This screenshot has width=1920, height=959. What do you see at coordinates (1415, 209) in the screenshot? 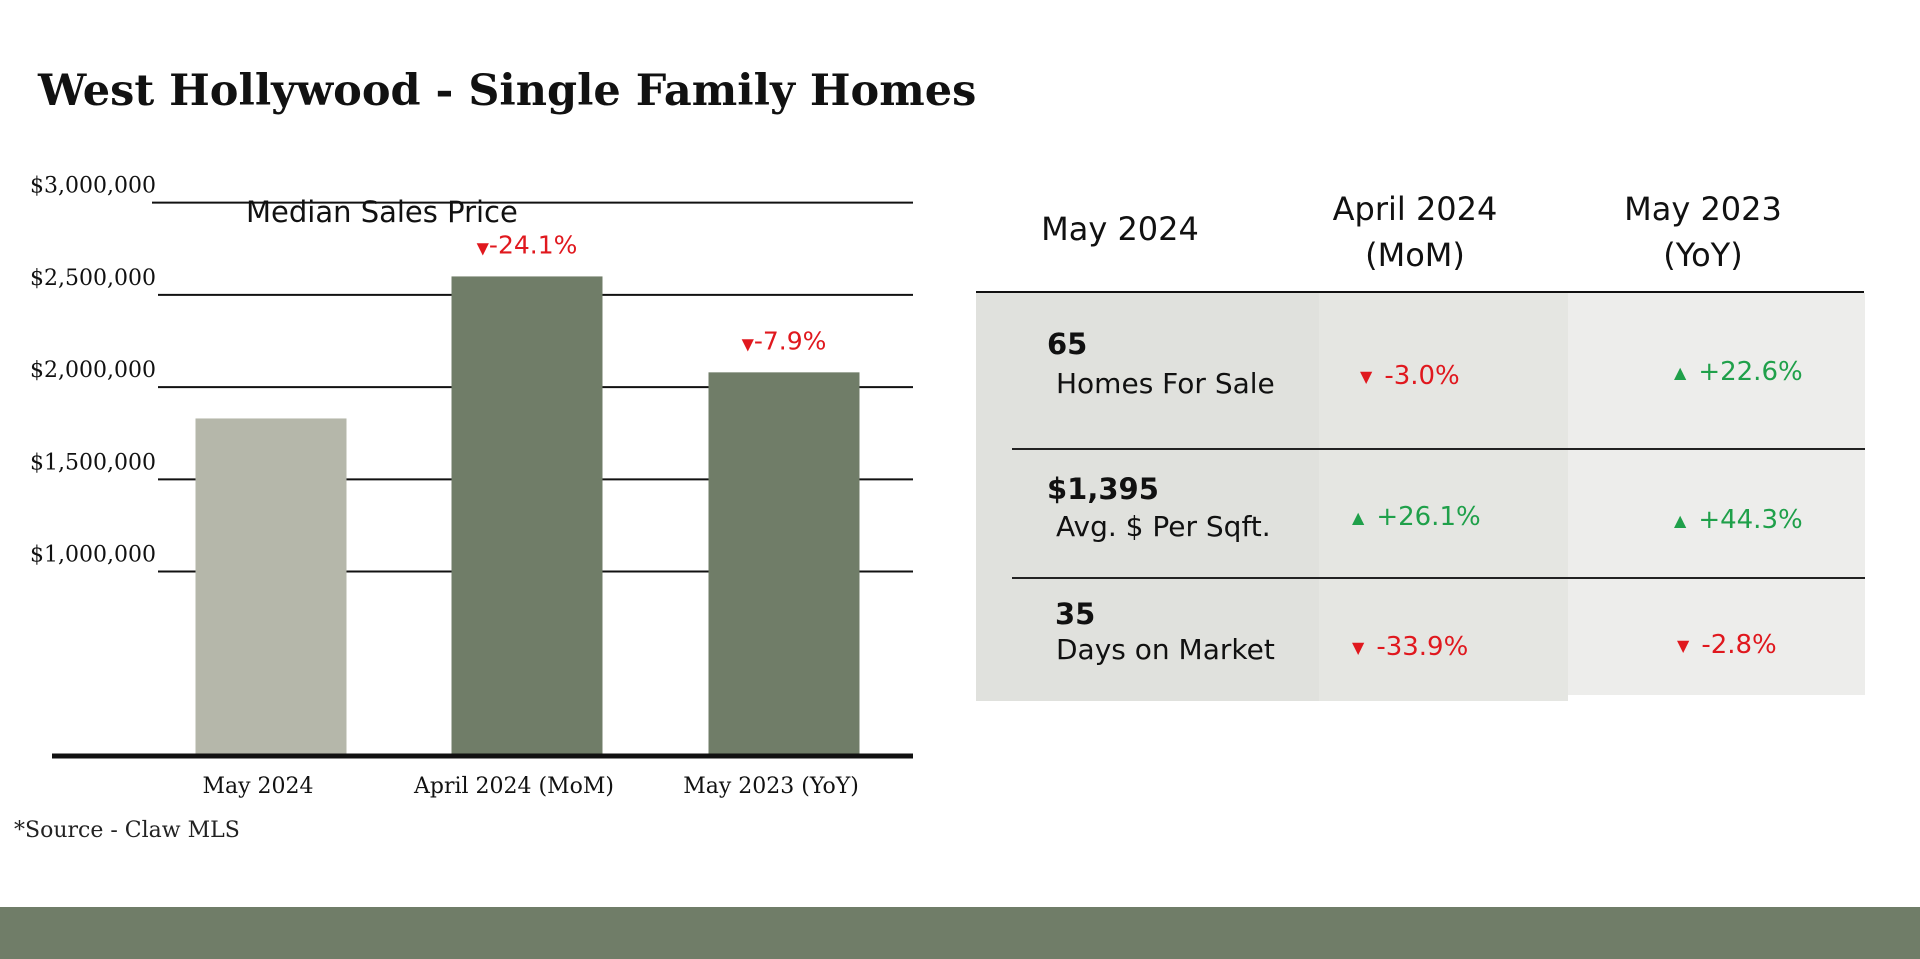
I see `header-line: April 2024` at bounding box center [1415, 209].